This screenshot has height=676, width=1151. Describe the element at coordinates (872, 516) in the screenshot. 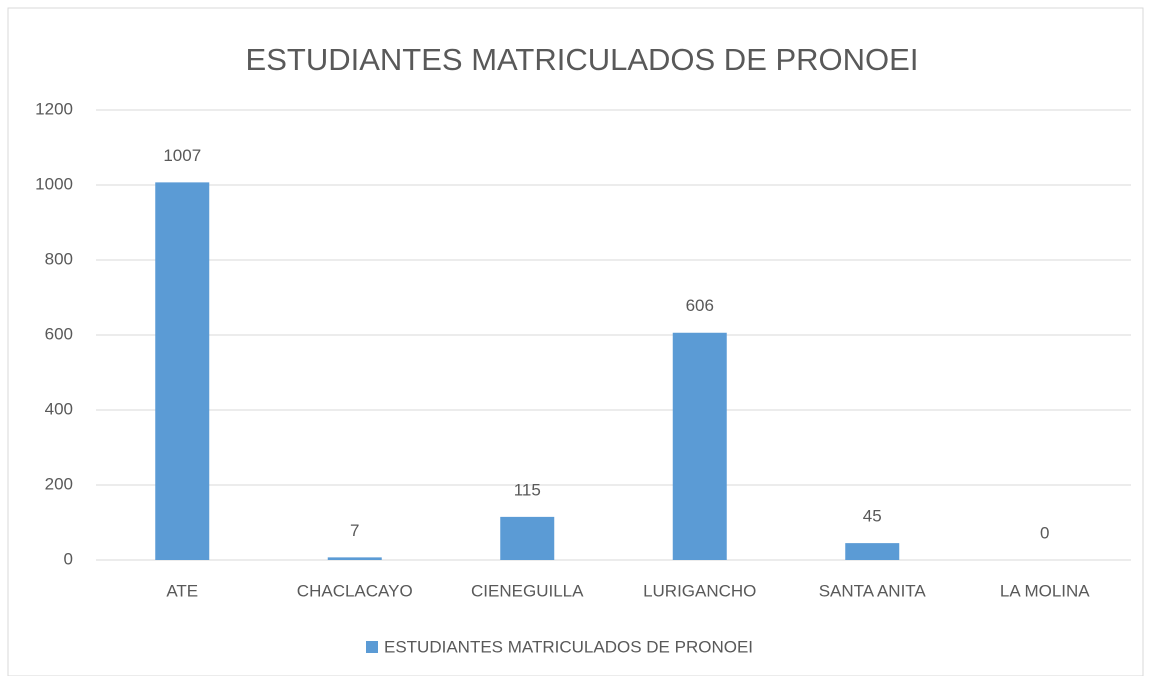

I see `data-label: 45` at that location.